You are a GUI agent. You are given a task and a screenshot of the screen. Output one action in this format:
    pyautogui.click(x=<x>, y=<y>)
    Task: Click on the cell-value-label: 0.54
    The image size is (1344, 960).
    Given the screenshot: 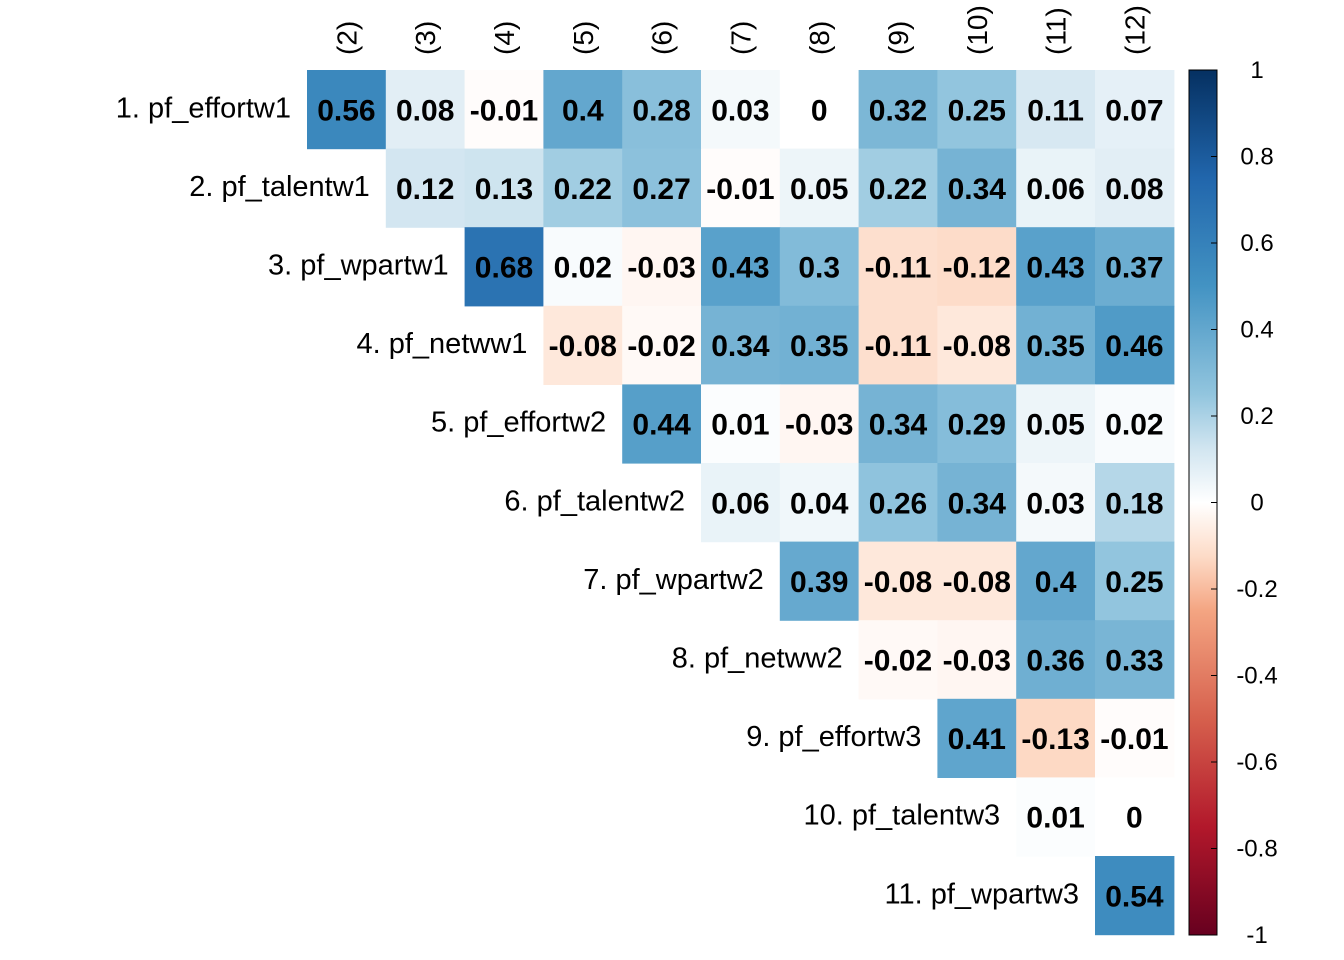 What is the action you would take?
    pyautogui.click(x=1134, y=896)
    